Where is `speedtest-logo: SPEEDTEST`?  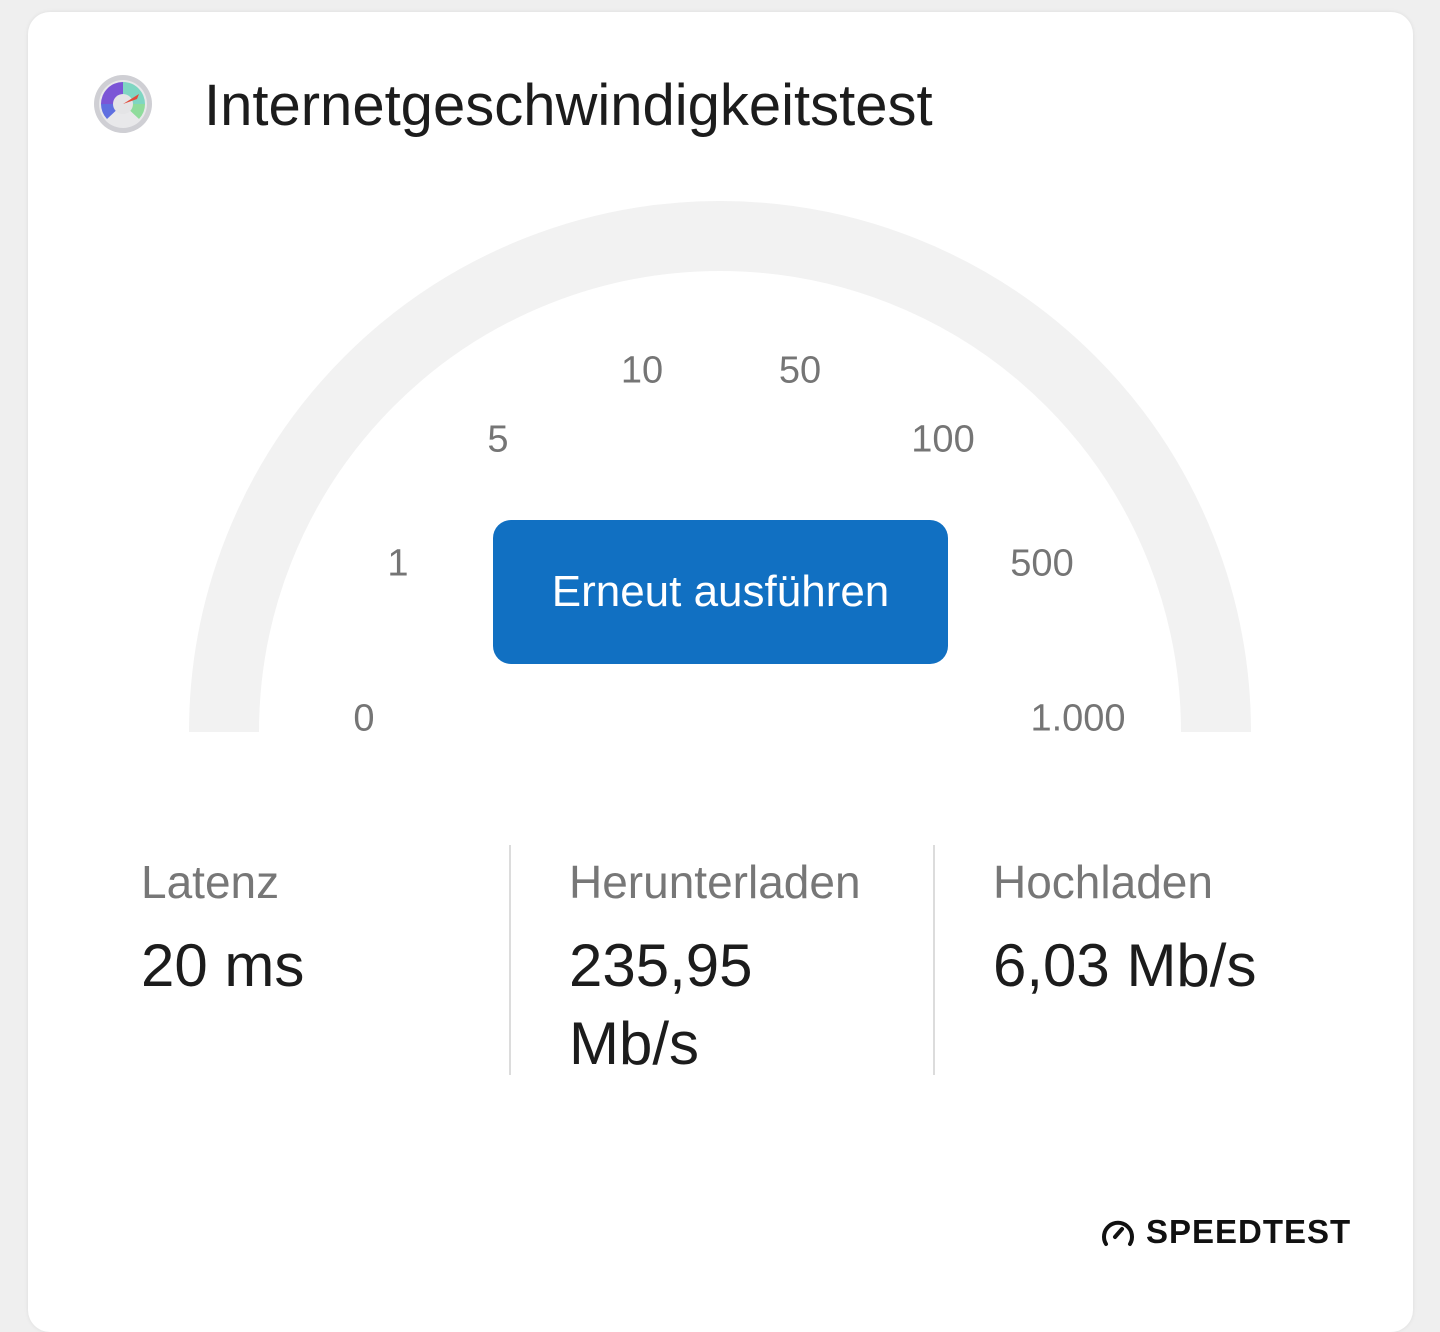 speedtest-logo: SPEEDTEST is located at coordinates (1225, 1232).